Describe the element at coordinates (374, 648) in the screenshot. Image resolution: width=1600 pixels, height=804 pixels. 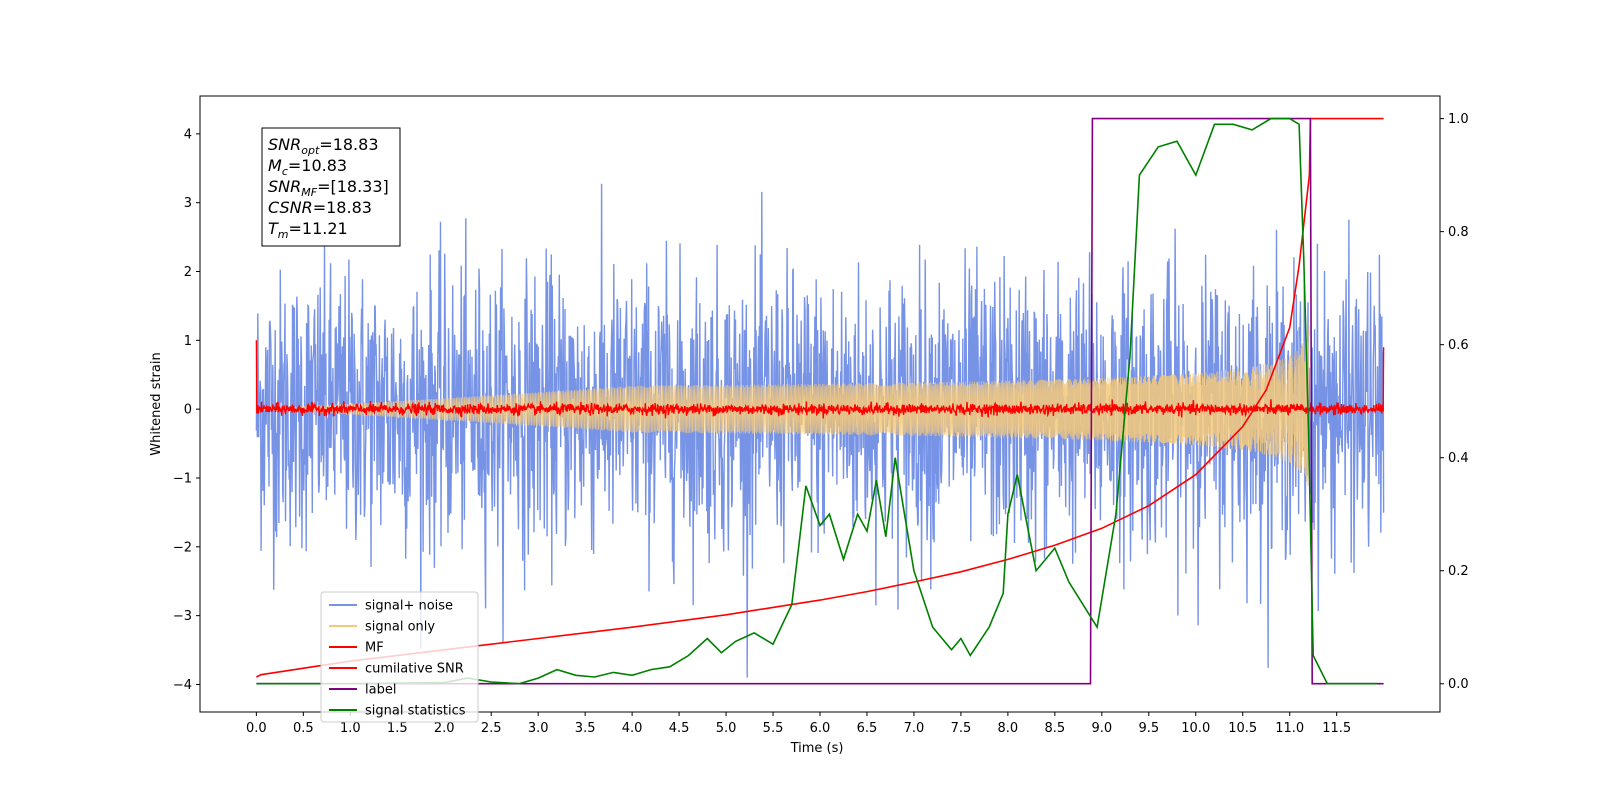
I see `legend-label: MF` at that location.